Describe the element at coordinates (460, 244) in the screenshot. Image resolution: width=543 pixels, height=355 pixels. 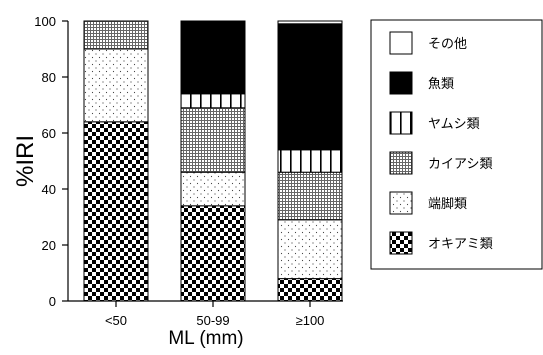
I see `legend-label: オキアミ類` at that location.